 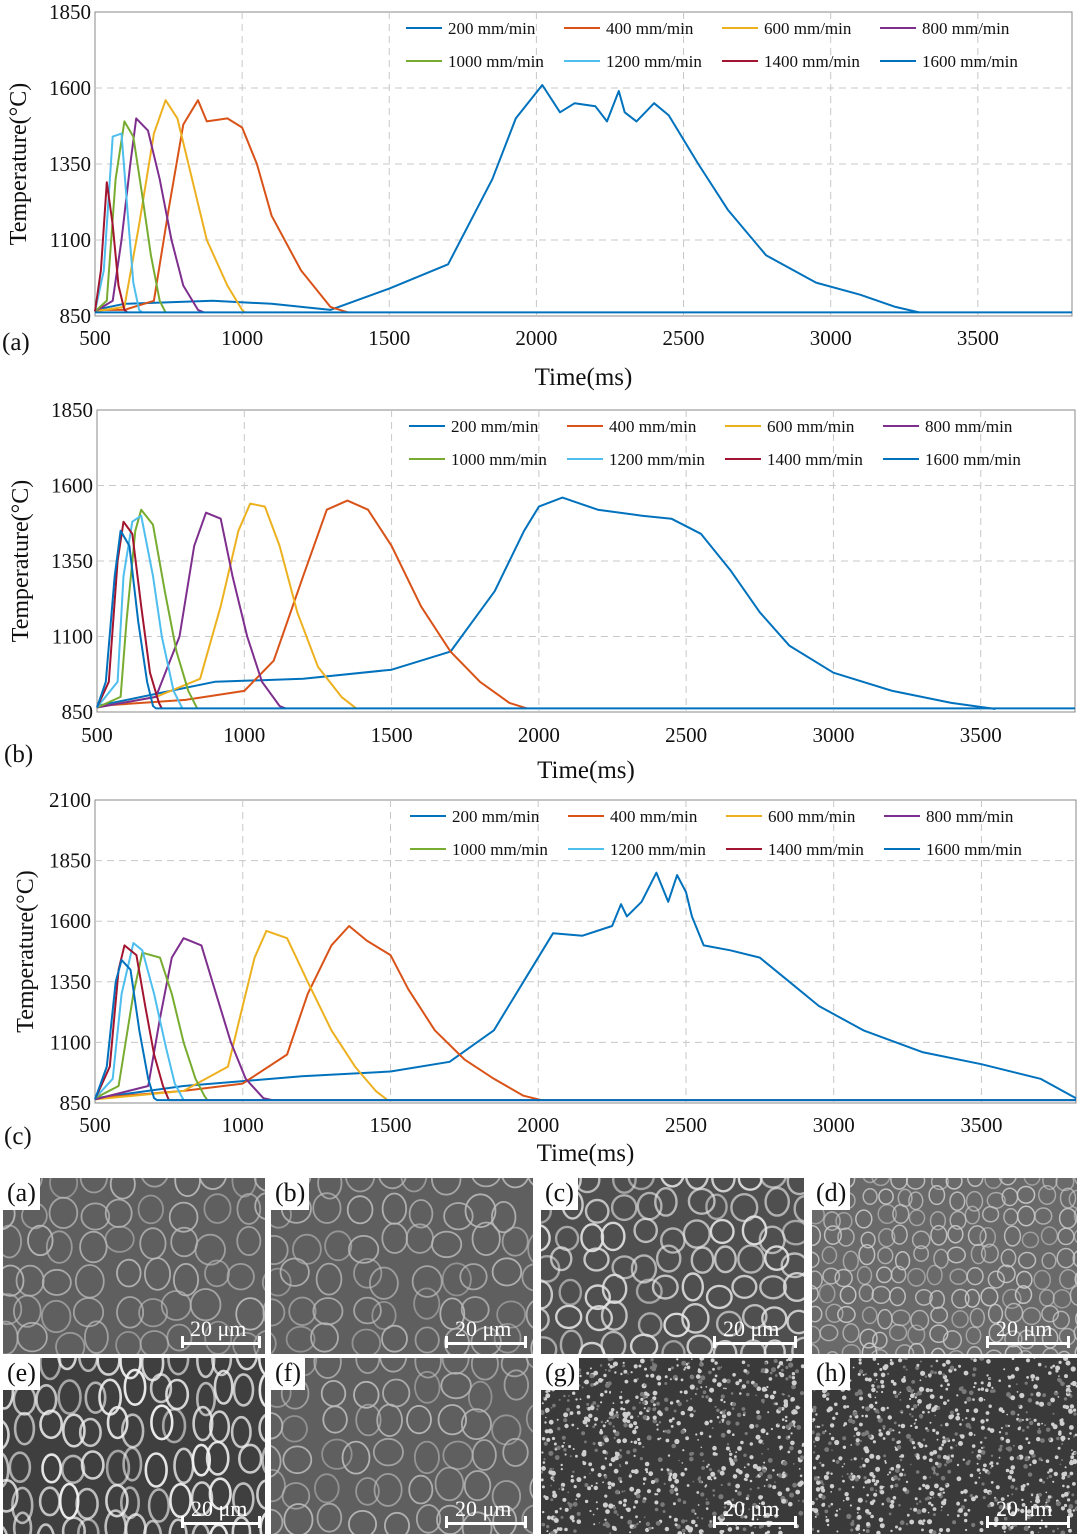 I want to click on micrograph-label: (f), so click(x=288, y=1374).